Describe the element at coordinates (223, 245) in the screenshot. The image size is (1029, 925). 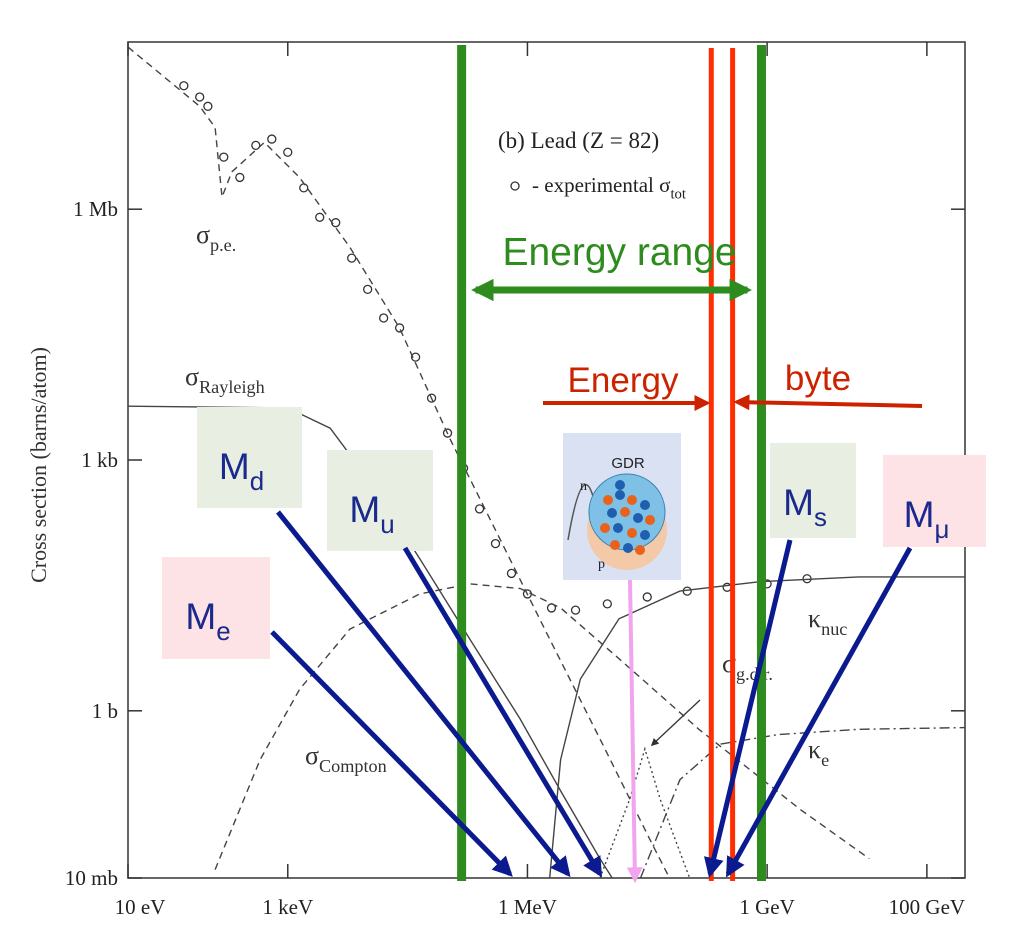
I see `curve-label-sub: p.e.` at that location.